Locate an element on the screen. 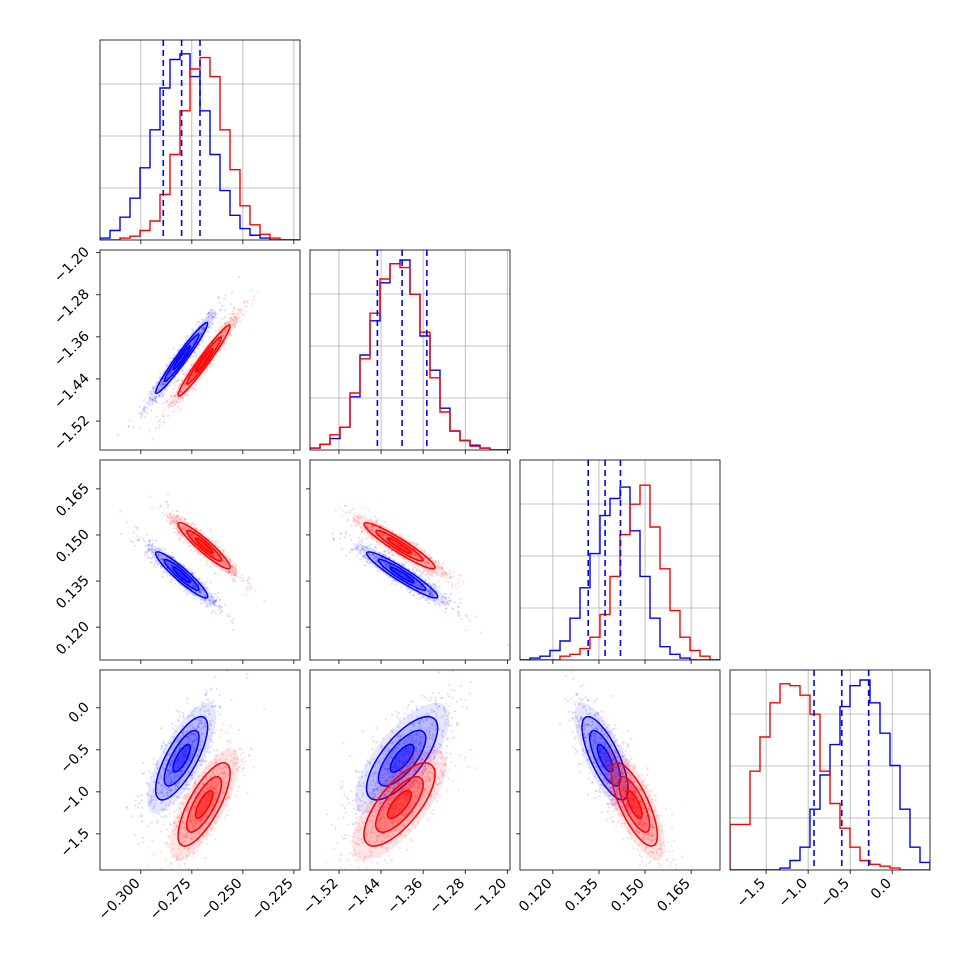  y-tick-label: −1.36 is located at coordinates (72, 349).